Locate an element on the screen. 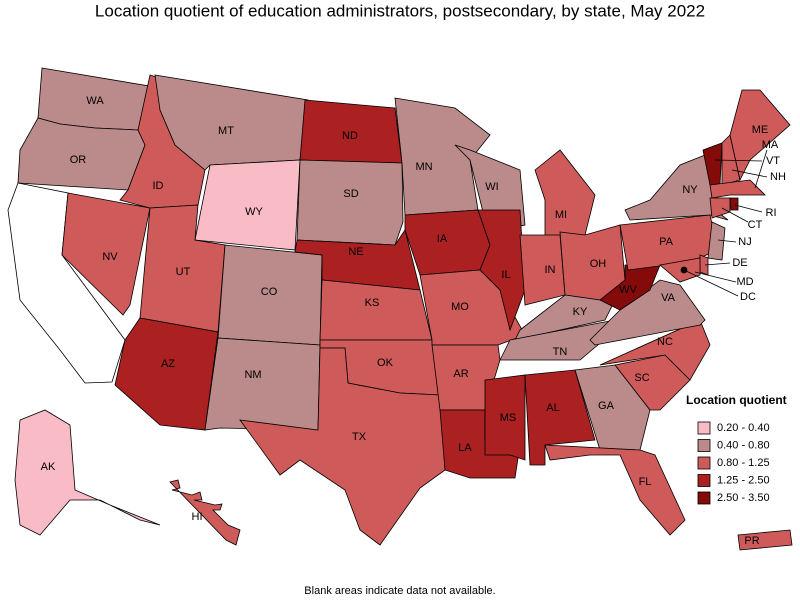 The image size is (800, 600). state-label: NH is located at coordinates (778, 177).